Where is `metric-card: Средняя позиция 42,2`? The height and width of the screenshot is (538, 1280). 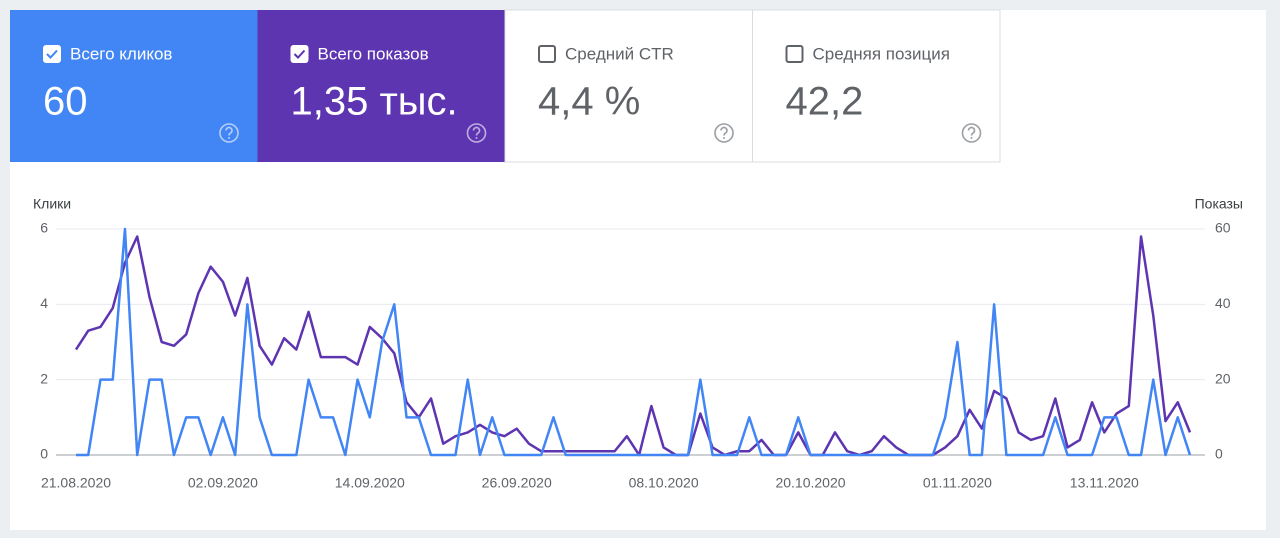
metric-card: Средняя позиция 42,2 is located at coordinates (876, 86).